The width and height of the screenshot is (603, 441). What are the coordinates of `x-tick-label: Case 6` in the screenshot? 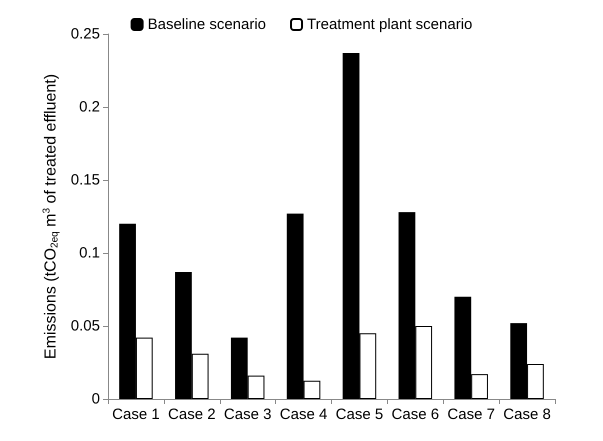 It's located at (416, 414).